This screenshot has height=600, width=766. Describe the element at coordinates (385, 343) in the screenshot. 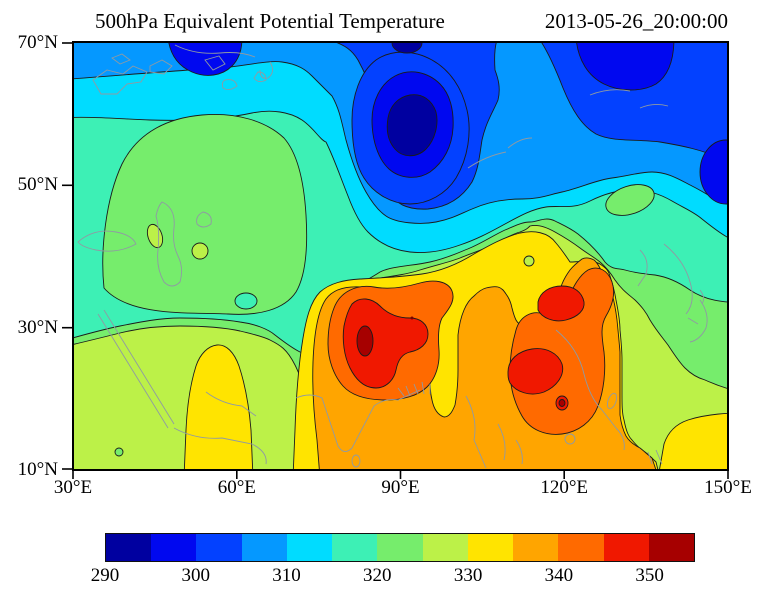

I see `contour-region-345-west` at that location.